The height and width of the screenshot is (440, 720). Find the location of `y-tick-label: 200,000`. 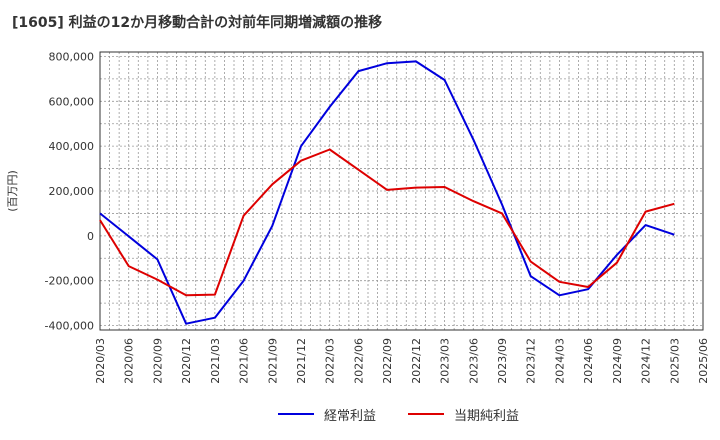

y-tick-label: 200,000 is located at coordinates (72, 191).